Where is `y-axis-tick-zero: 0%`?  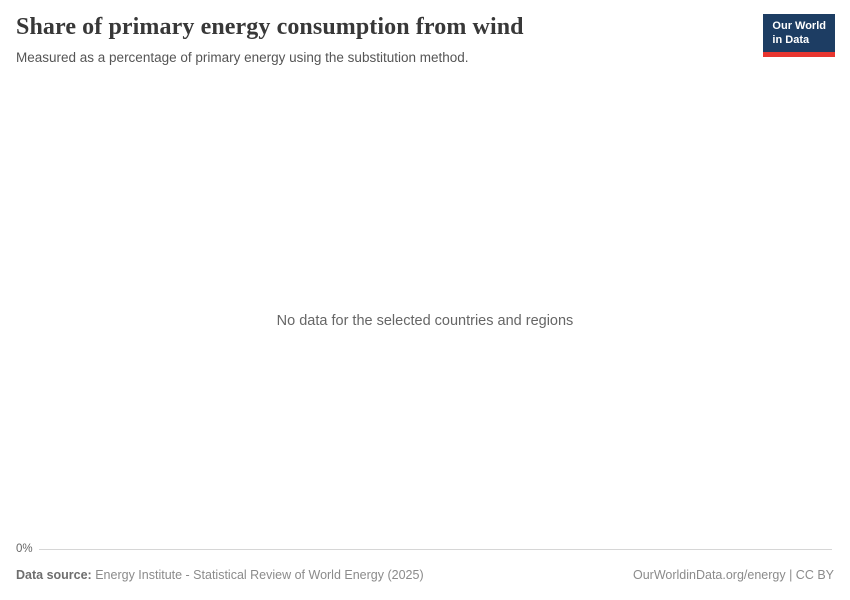 y-axis-tick-zero: 0% is located at coordinates (24, 549).